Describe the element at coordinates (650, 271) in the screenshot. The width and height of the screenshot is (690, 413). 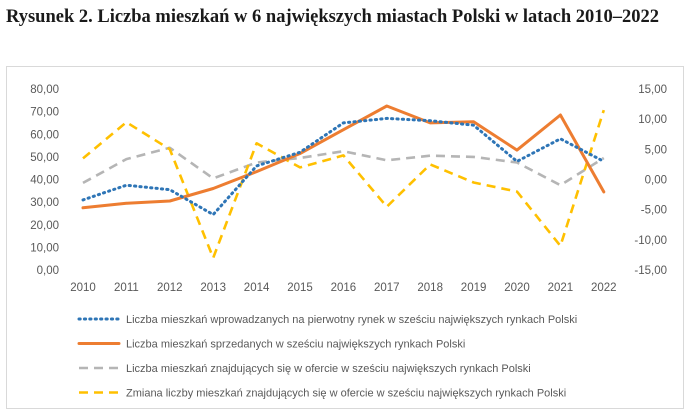
I see `y-right-tick-label: -15,00` at that location.